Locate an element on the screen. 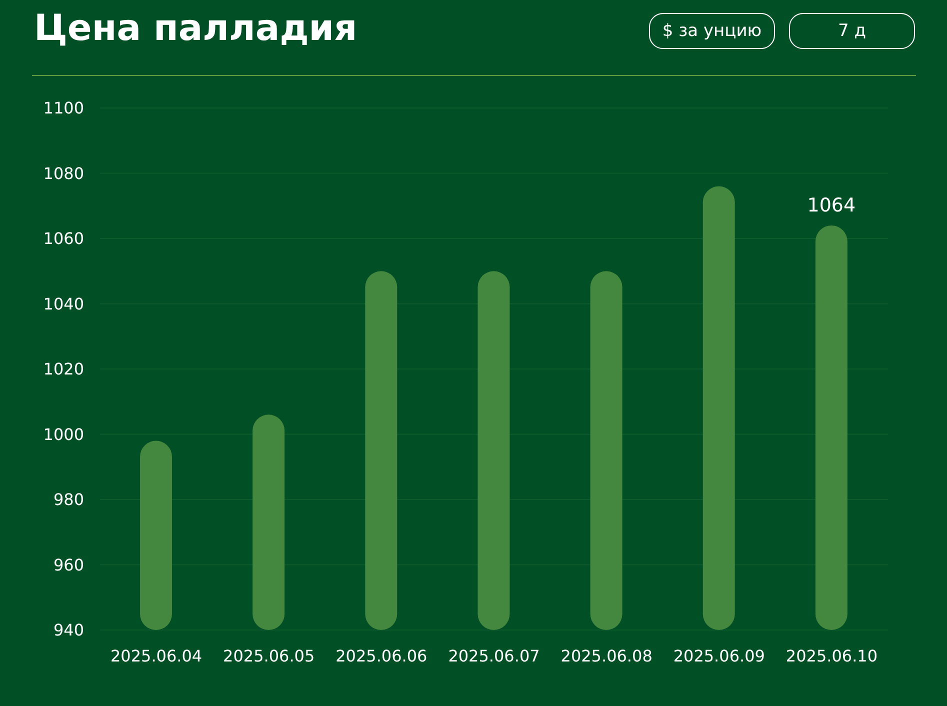 The height and width of the screenshot is (706, 947). y-tick-label: 1080 is located at coordinates (63, 173).